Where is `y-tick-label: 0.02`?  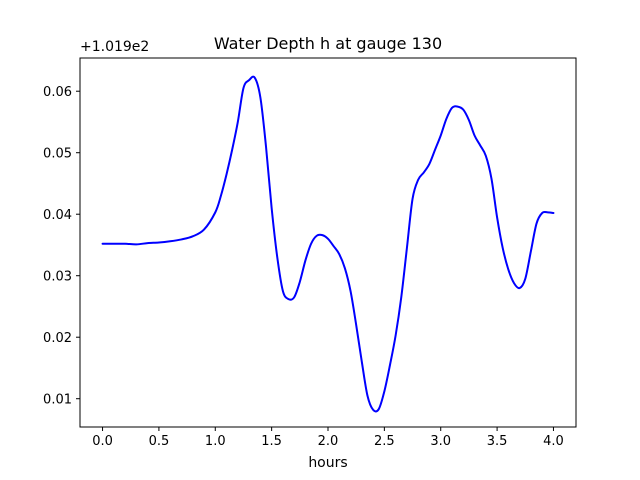 y-tick-label: 0.02 is located at coordinates (57, 338).